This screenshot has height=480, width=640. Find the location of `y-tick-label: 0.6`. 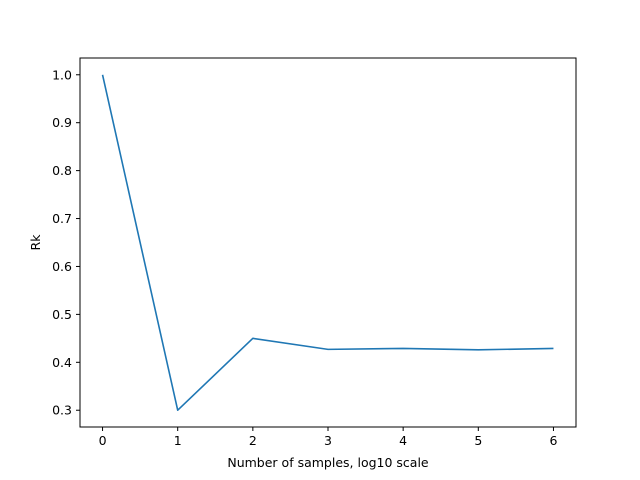

y-tick-label: 0.6 is located at coordinates (62, 266).